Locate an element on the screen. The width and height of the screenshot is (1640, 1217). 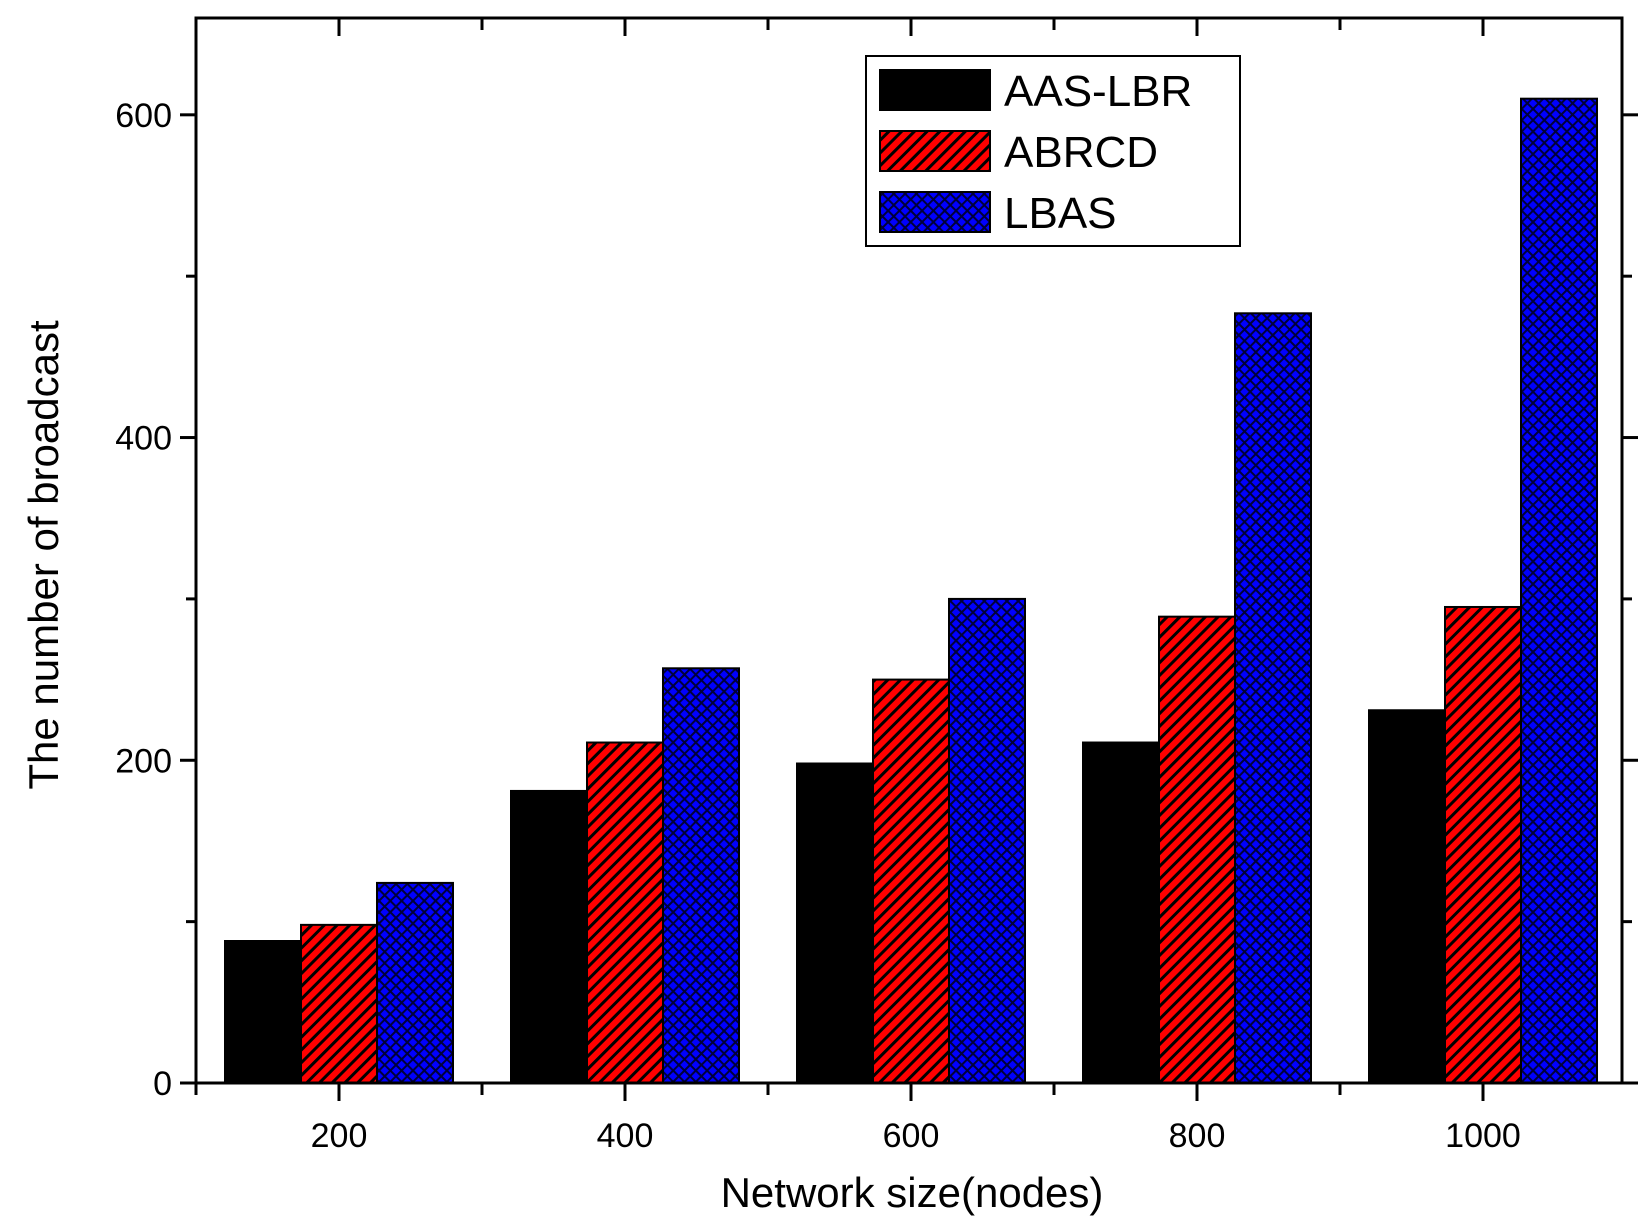
x-tick-label: 200 is located at coordinates (339, 1136).